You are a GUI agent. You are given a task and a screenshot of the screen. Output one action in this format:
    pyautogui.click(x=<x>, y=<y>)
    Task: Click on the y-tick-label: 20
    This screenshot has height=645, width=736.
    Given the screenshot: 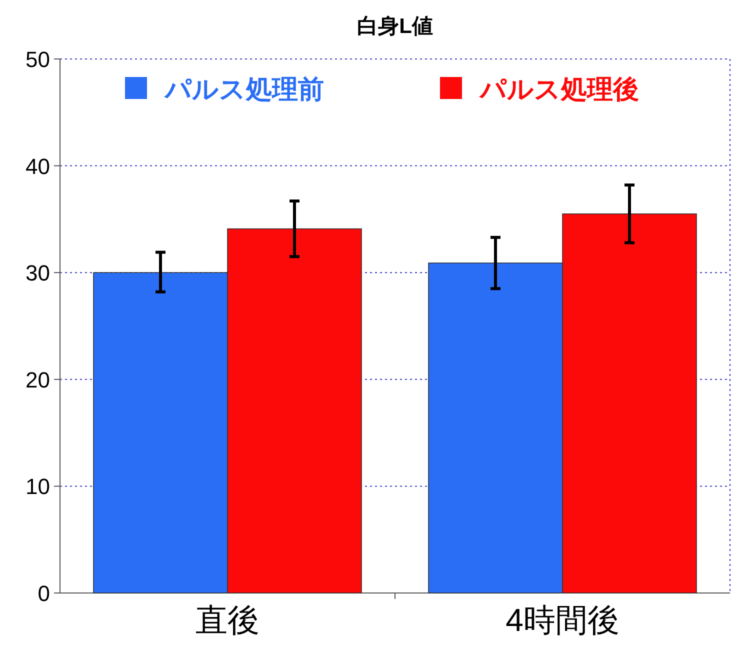 What is the action you would take?
    pyautogui.click(x=38, y=379)
    